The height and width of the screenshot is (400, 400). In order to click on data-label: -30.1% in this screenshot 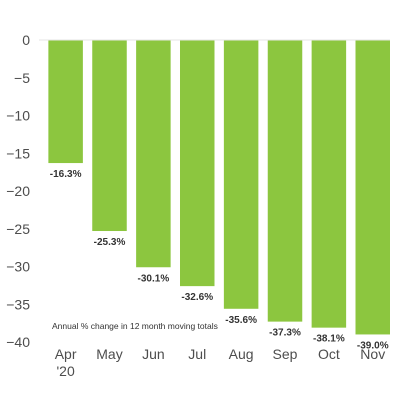, I will do `click(154, 278)`.